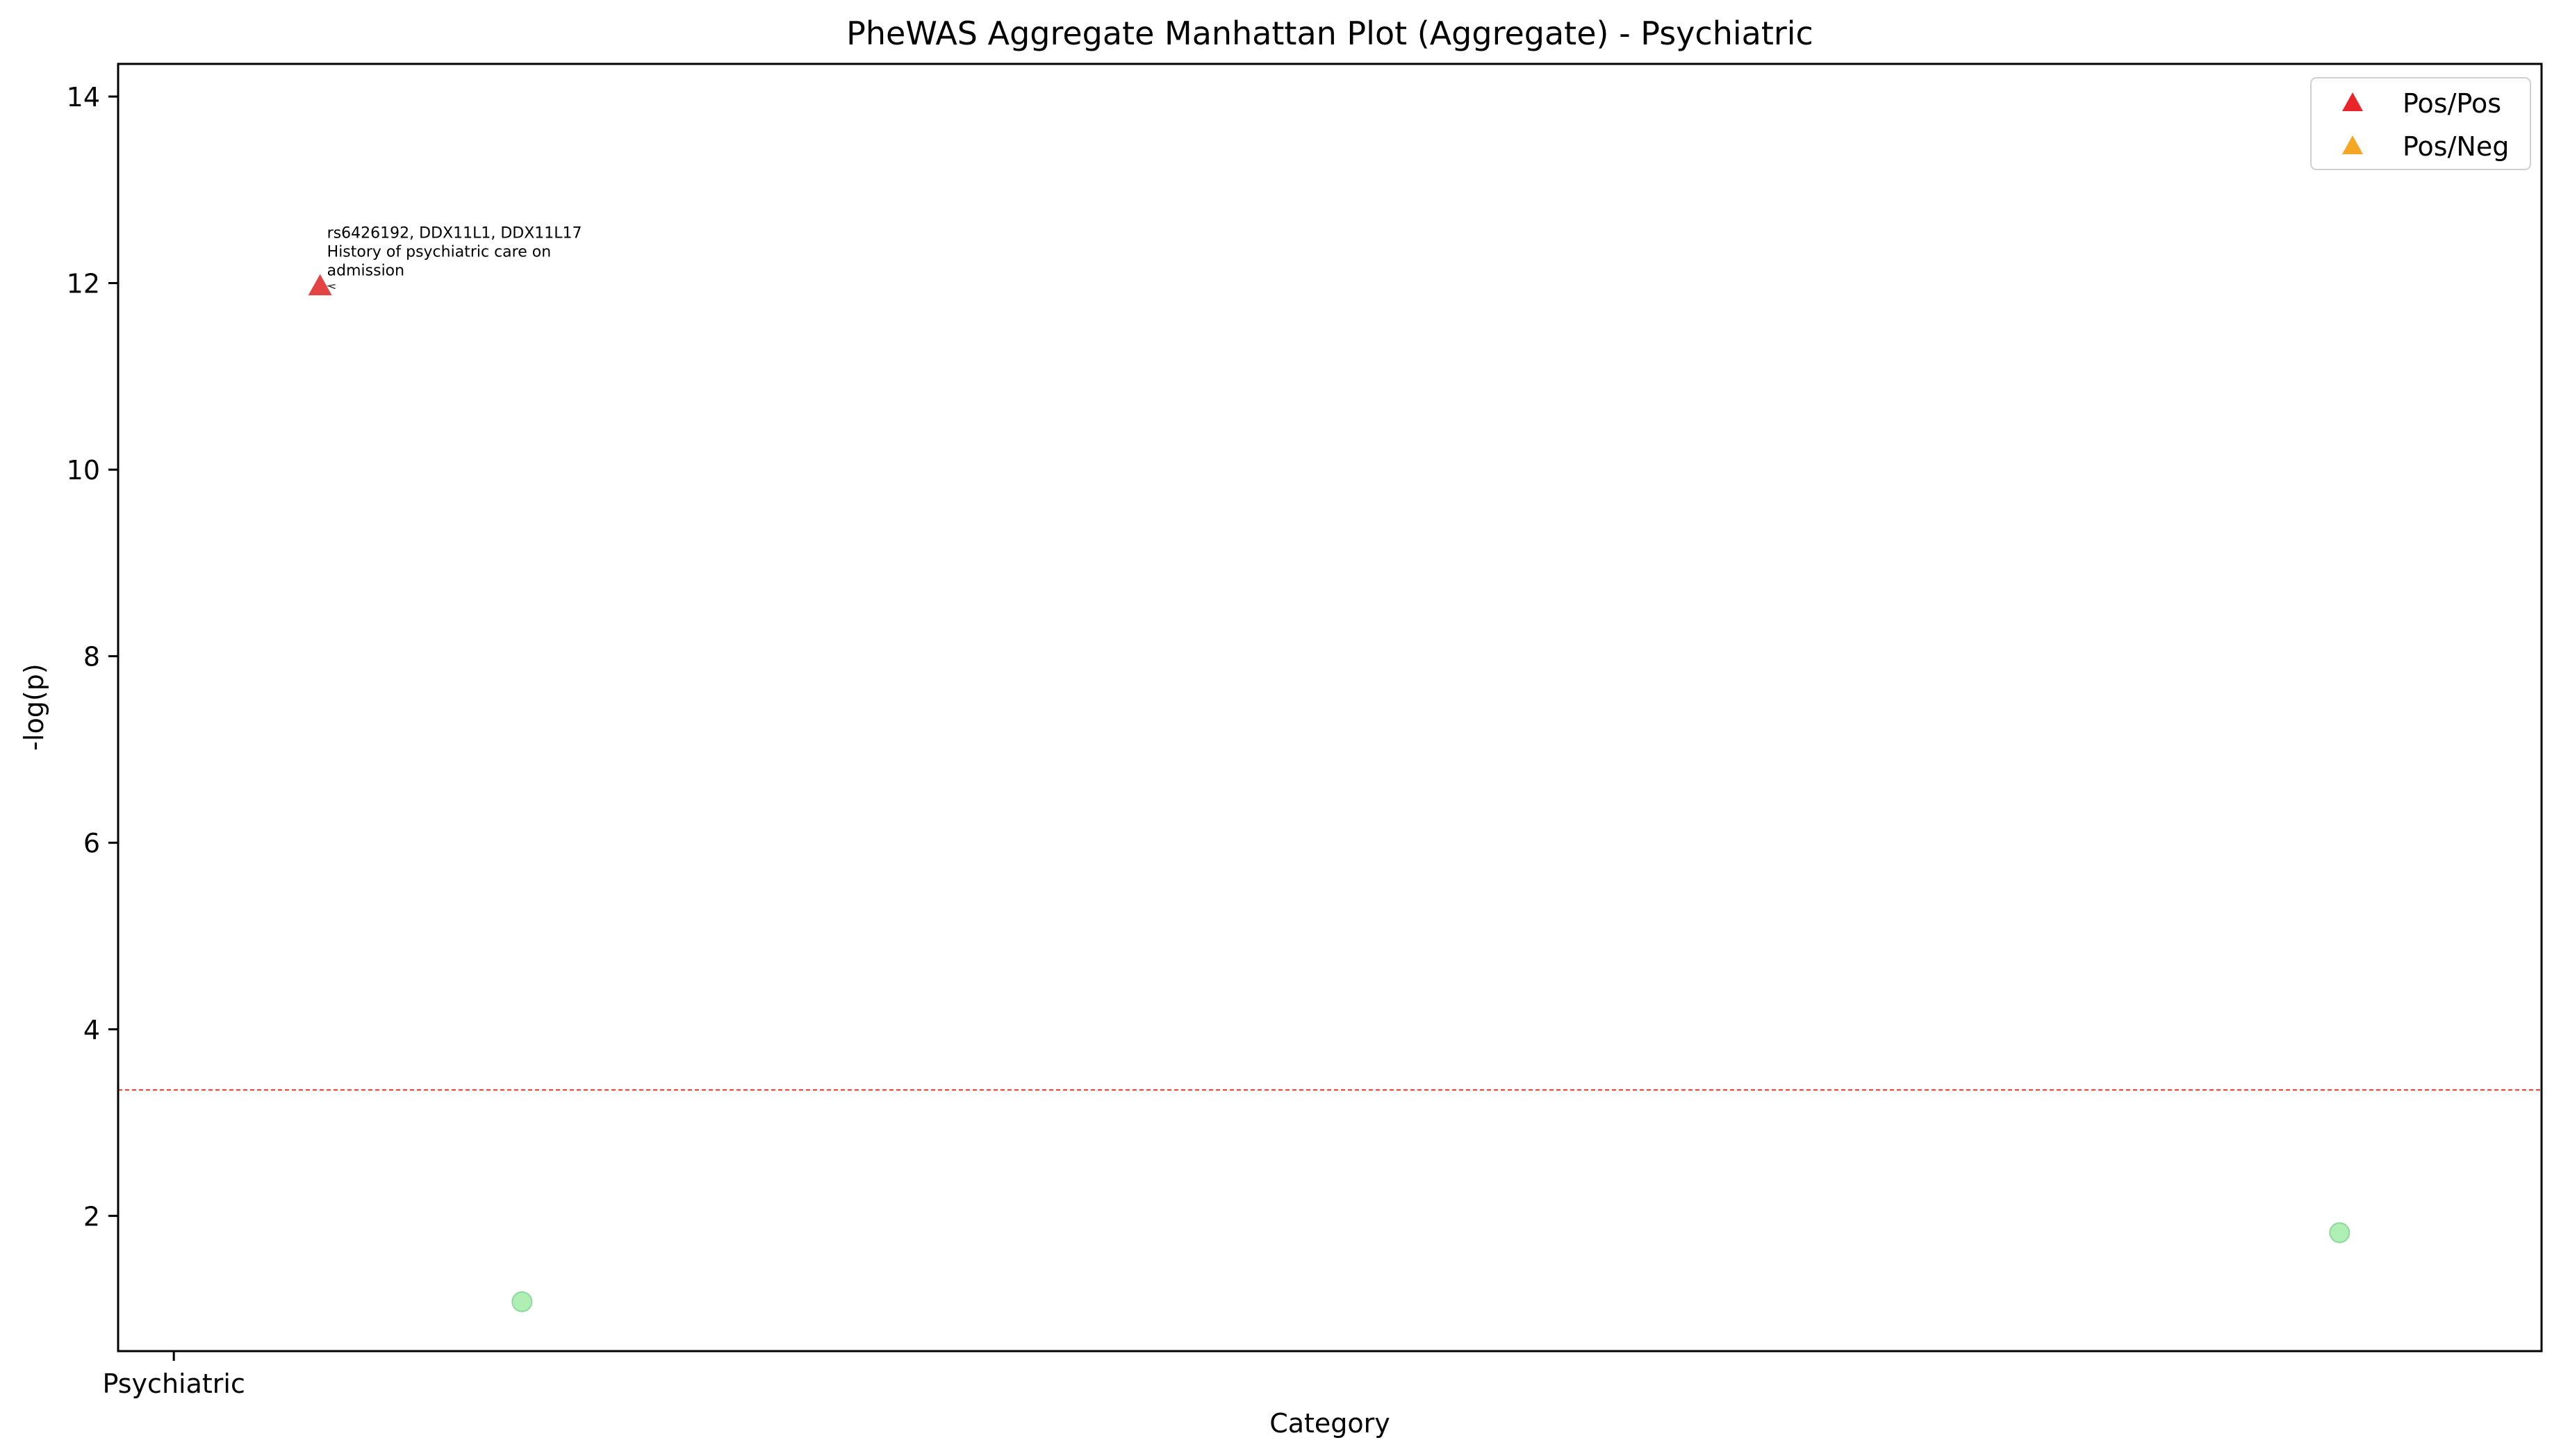 This screenshot has height=1456, width=2561. Describe the element at coordinates (439, 252) in the screenshot. I see `annotation-line: History of psychiatric care on` at that location.